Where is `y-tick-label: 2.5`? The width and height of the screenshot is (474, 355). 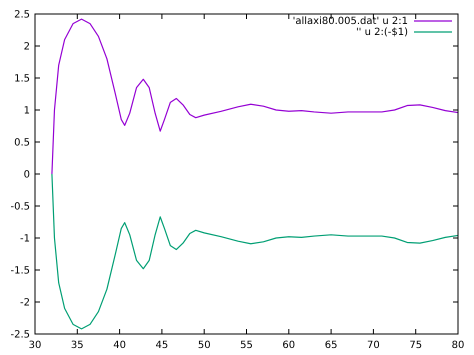 y-tick-label: 2.5 is located at coordinates (22, 15).